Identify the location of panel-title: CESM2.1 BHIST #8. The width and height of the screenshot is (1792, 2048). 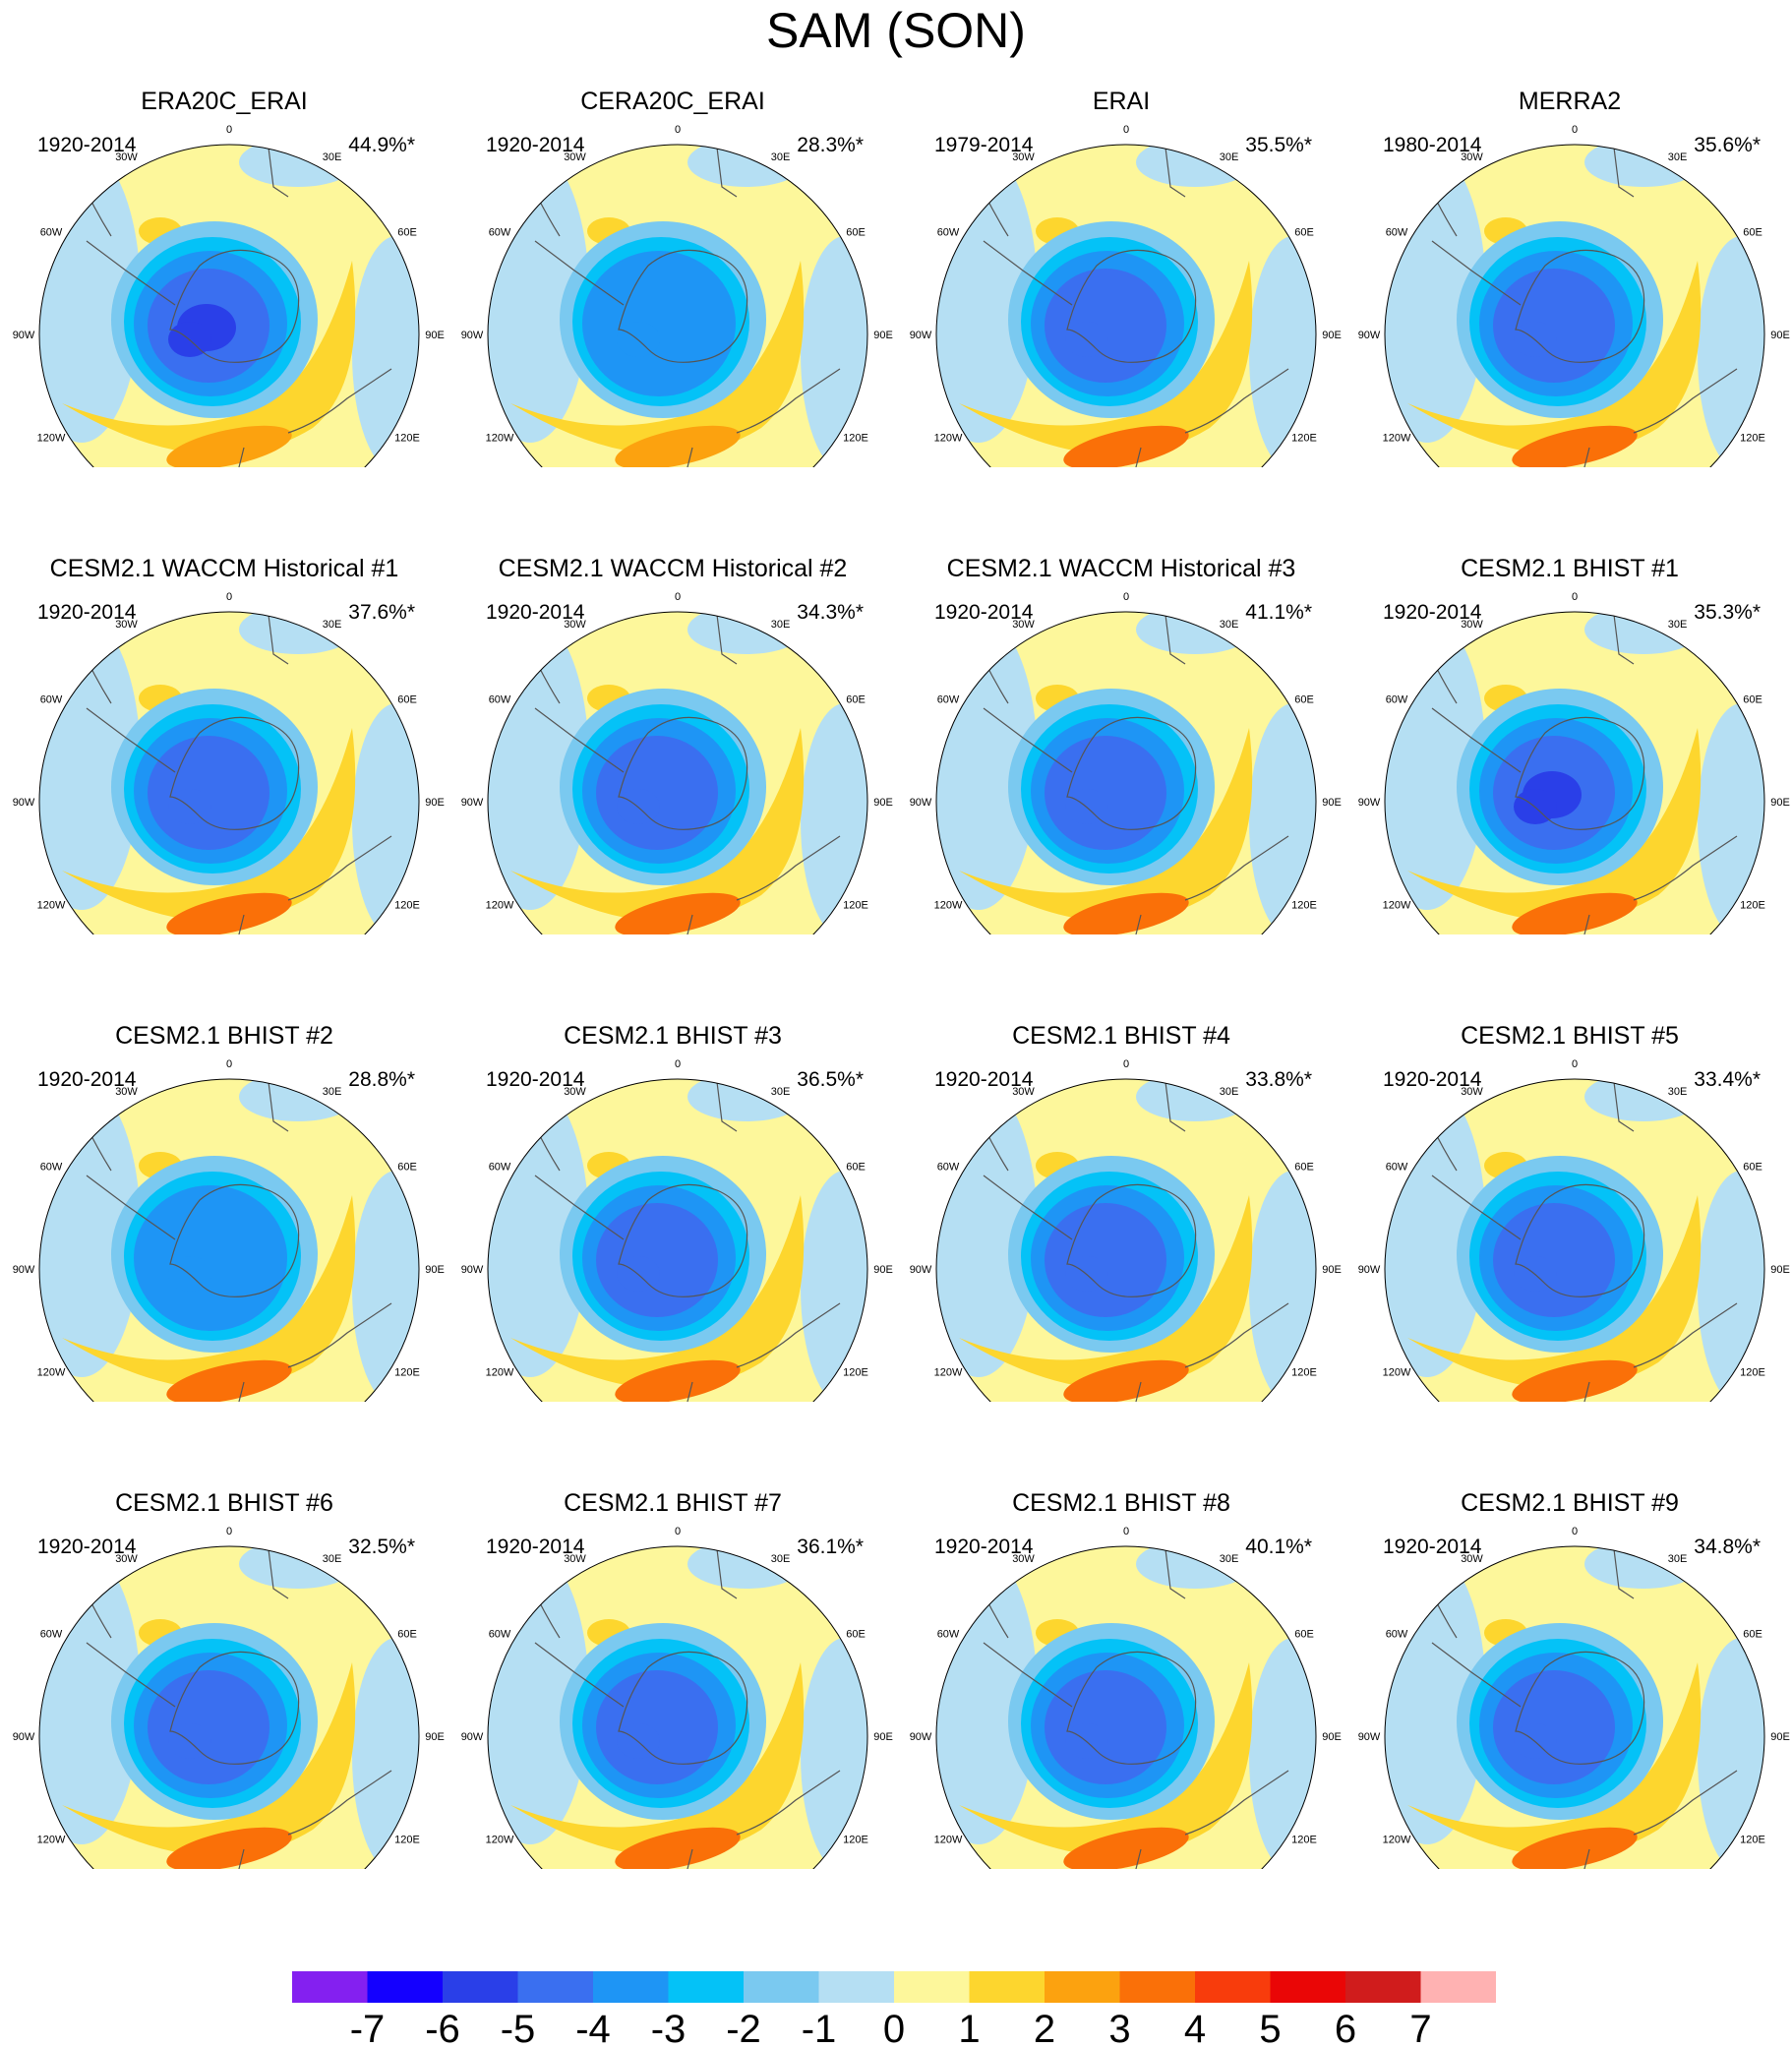
(1121, 1503).